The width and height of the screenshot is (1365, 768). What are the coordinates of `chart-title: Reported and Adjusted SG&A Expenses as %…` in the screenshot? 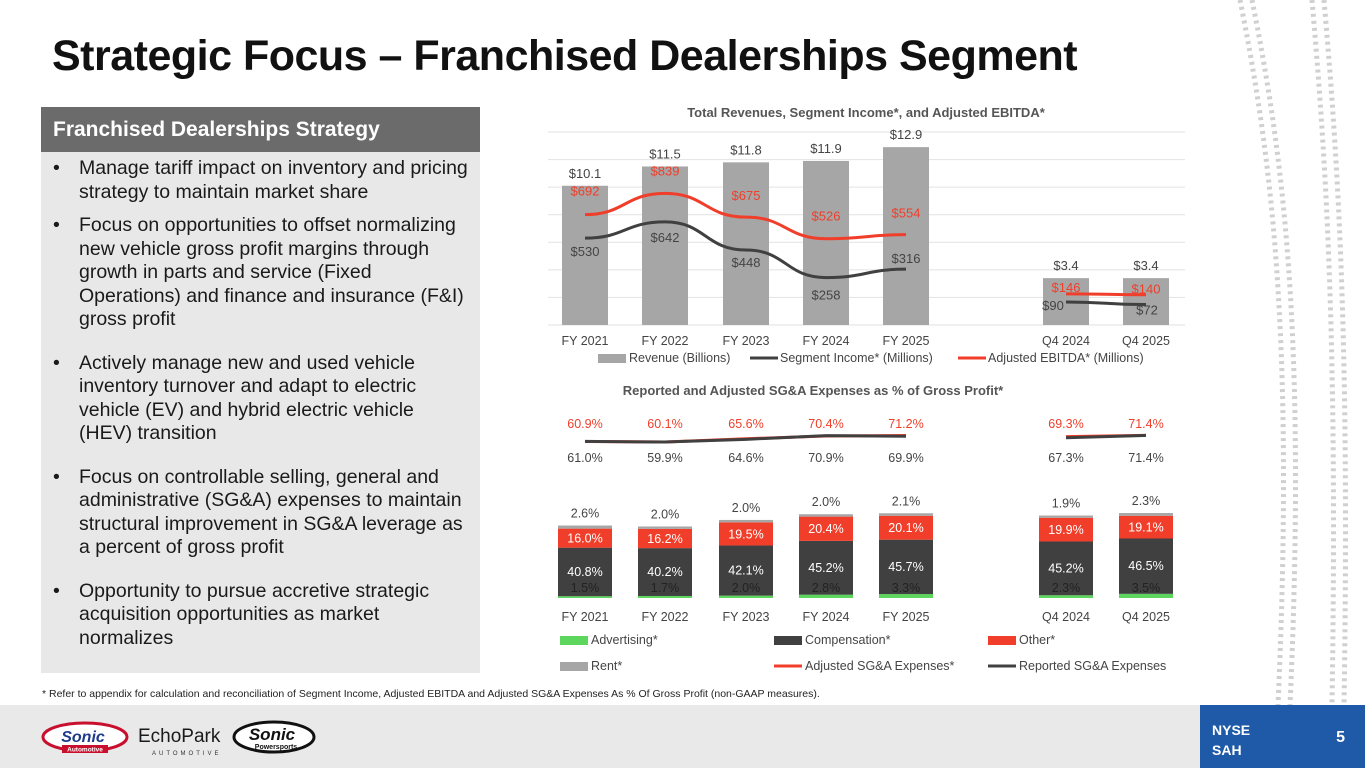 It's located at (813, 390).